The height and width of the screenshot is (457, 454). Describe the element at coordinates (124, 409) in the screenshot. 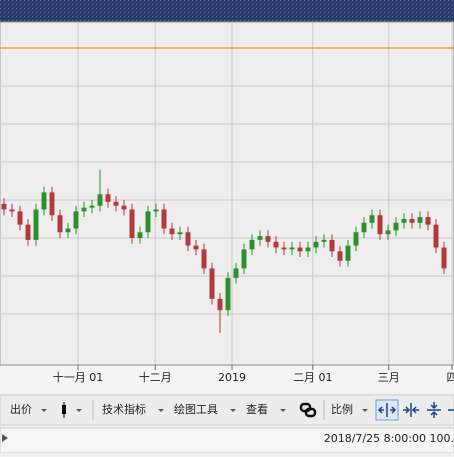

I see `toolbar-button: 技术指标` at that location.